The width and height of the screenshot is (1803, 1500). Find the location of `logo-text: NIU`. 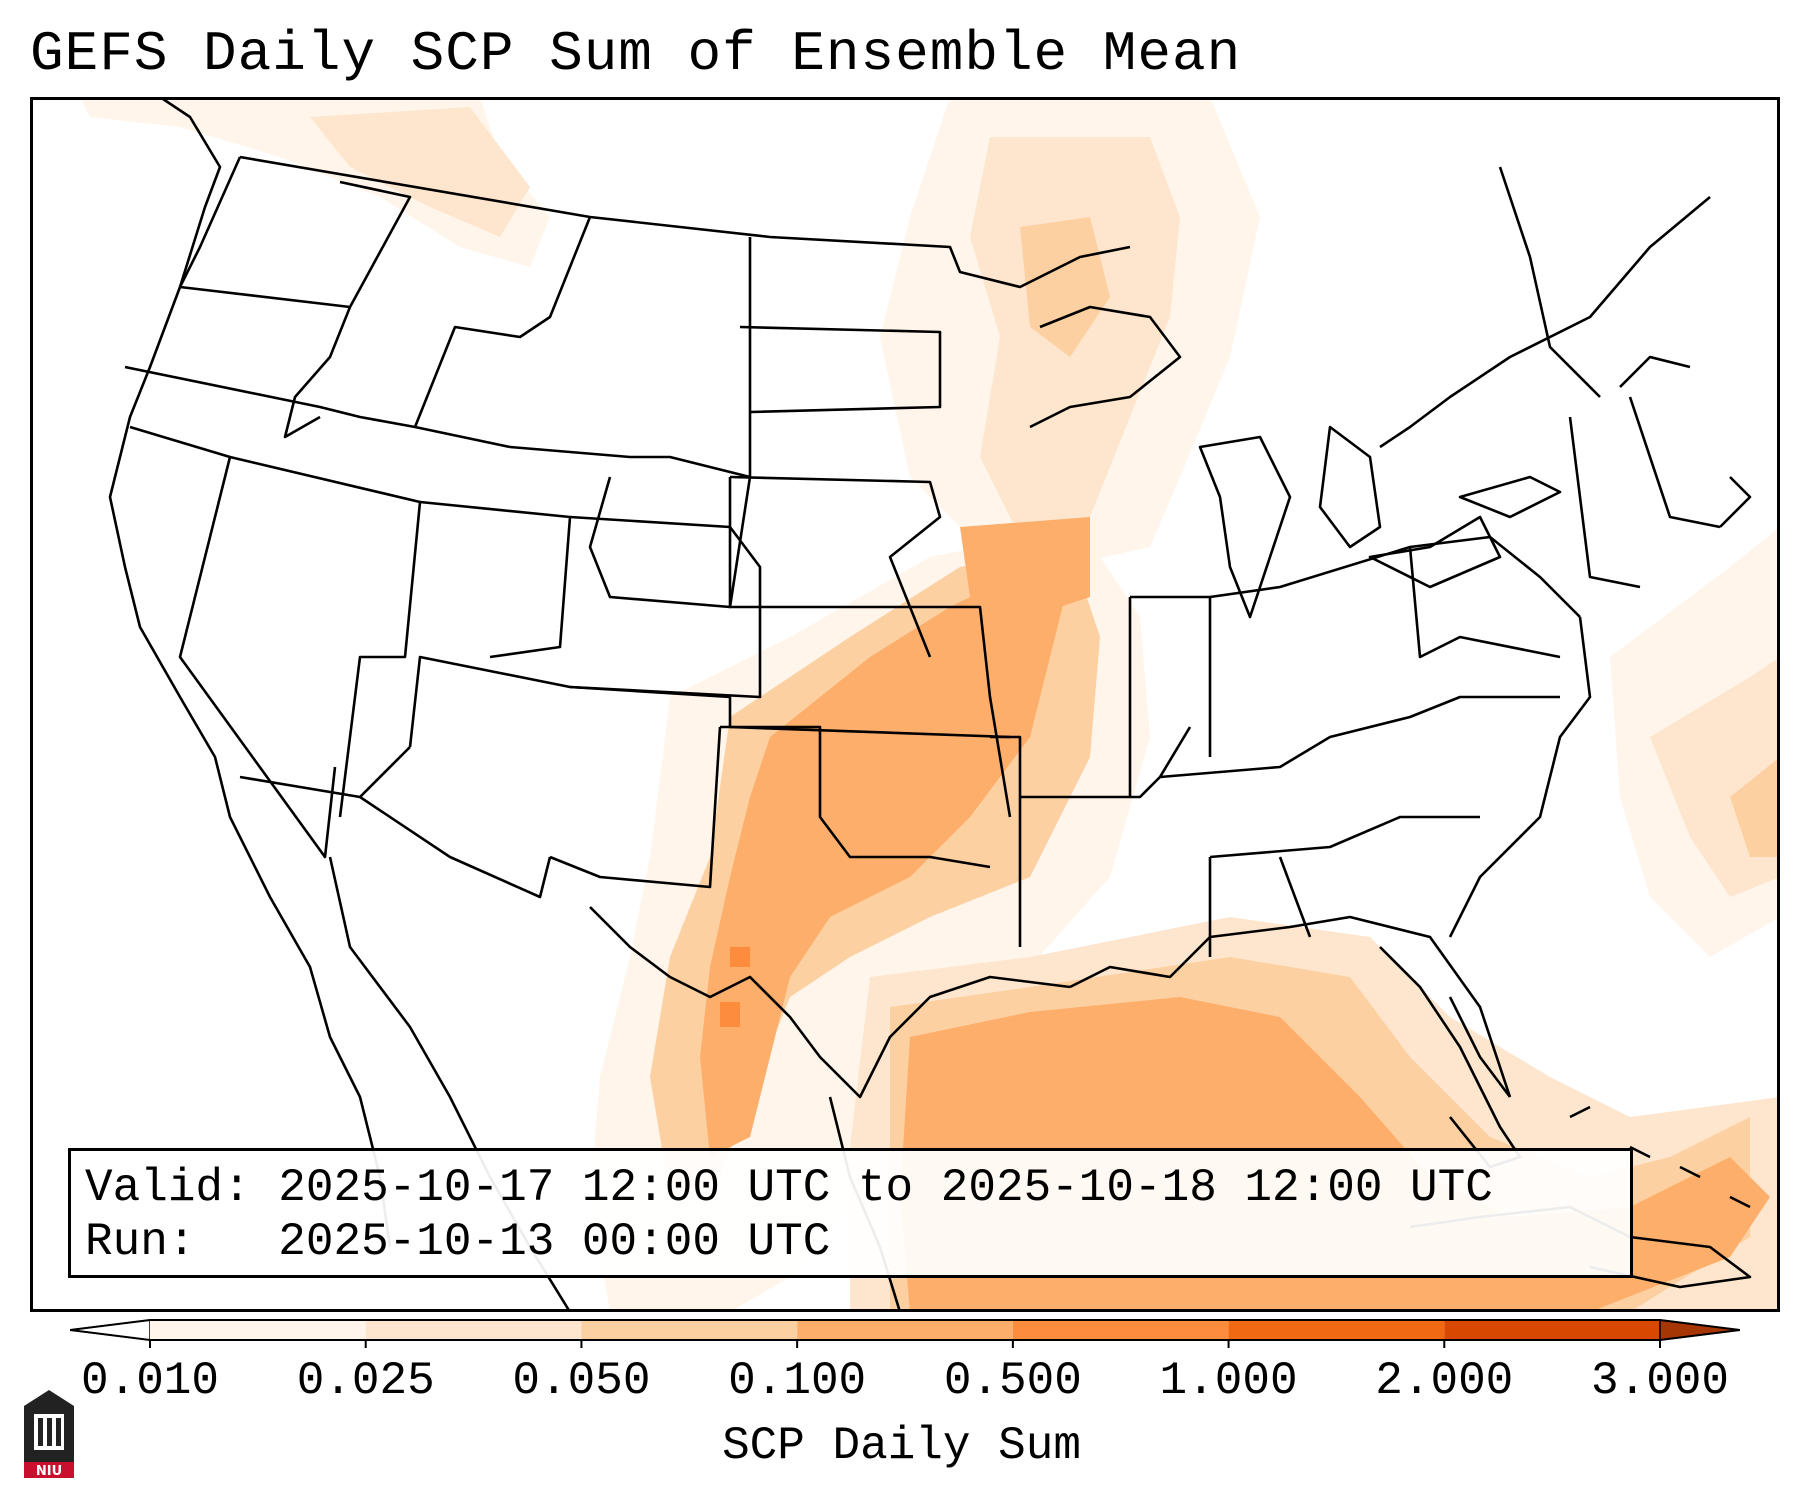

logo-text: NIU is located at coordinates (49, 1471).